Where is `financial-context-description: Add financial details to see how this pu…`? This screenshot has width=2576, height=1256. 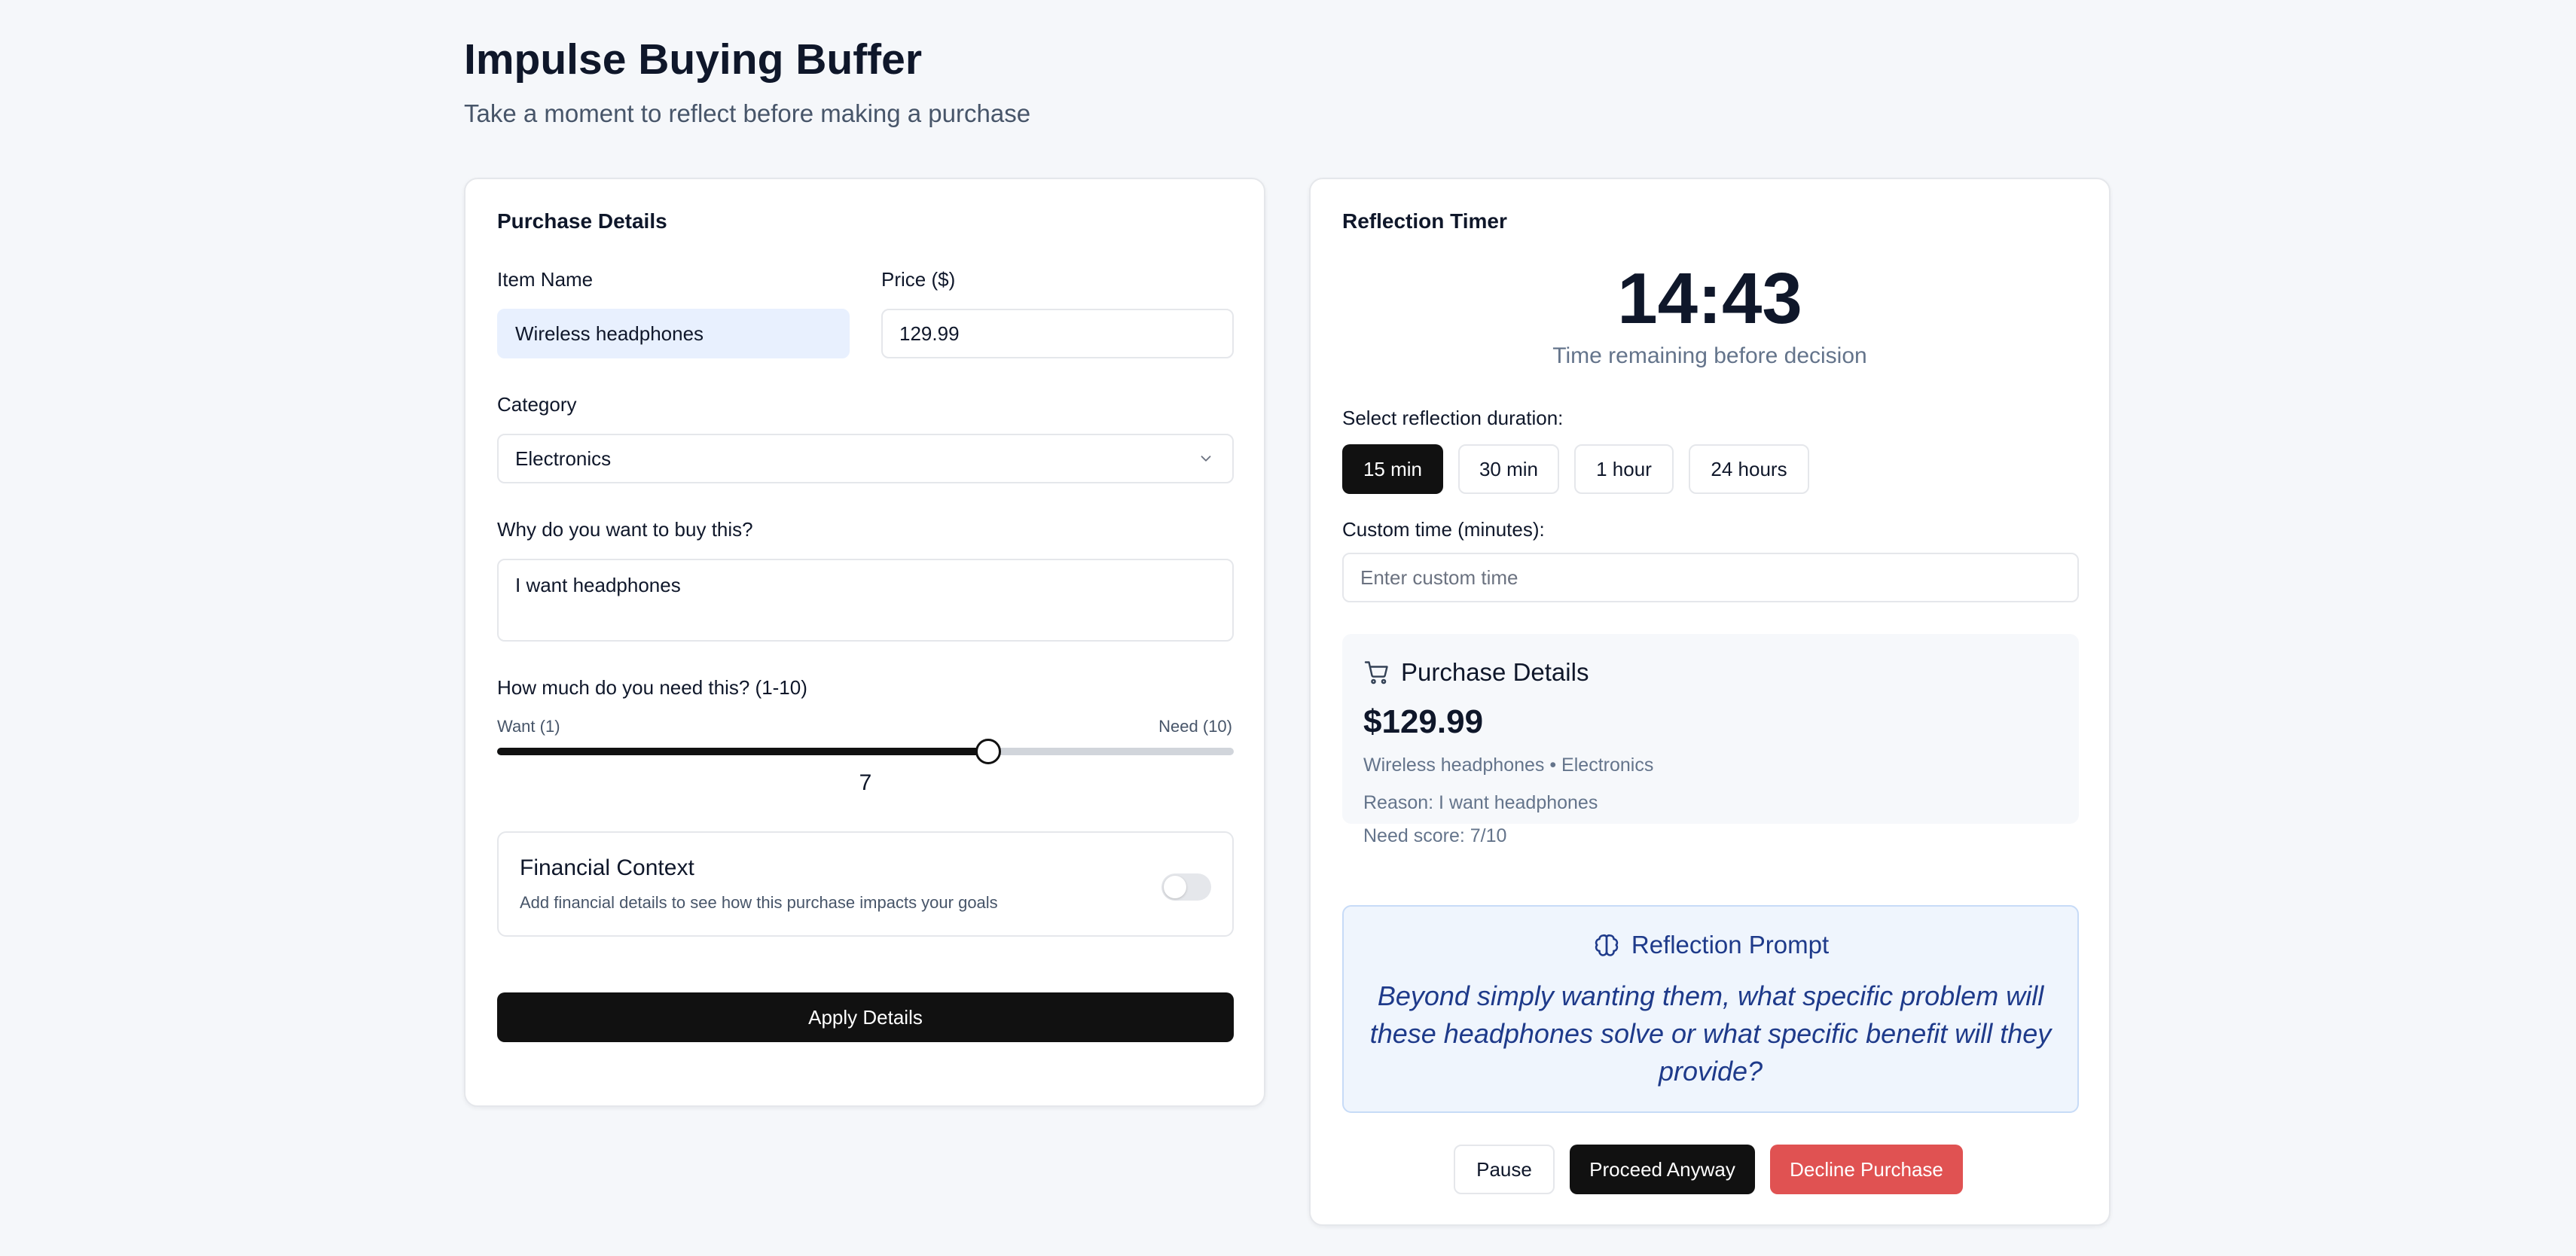 financial-context-description: Add financial details to see how this pu… is located at coordinates (759, 903).